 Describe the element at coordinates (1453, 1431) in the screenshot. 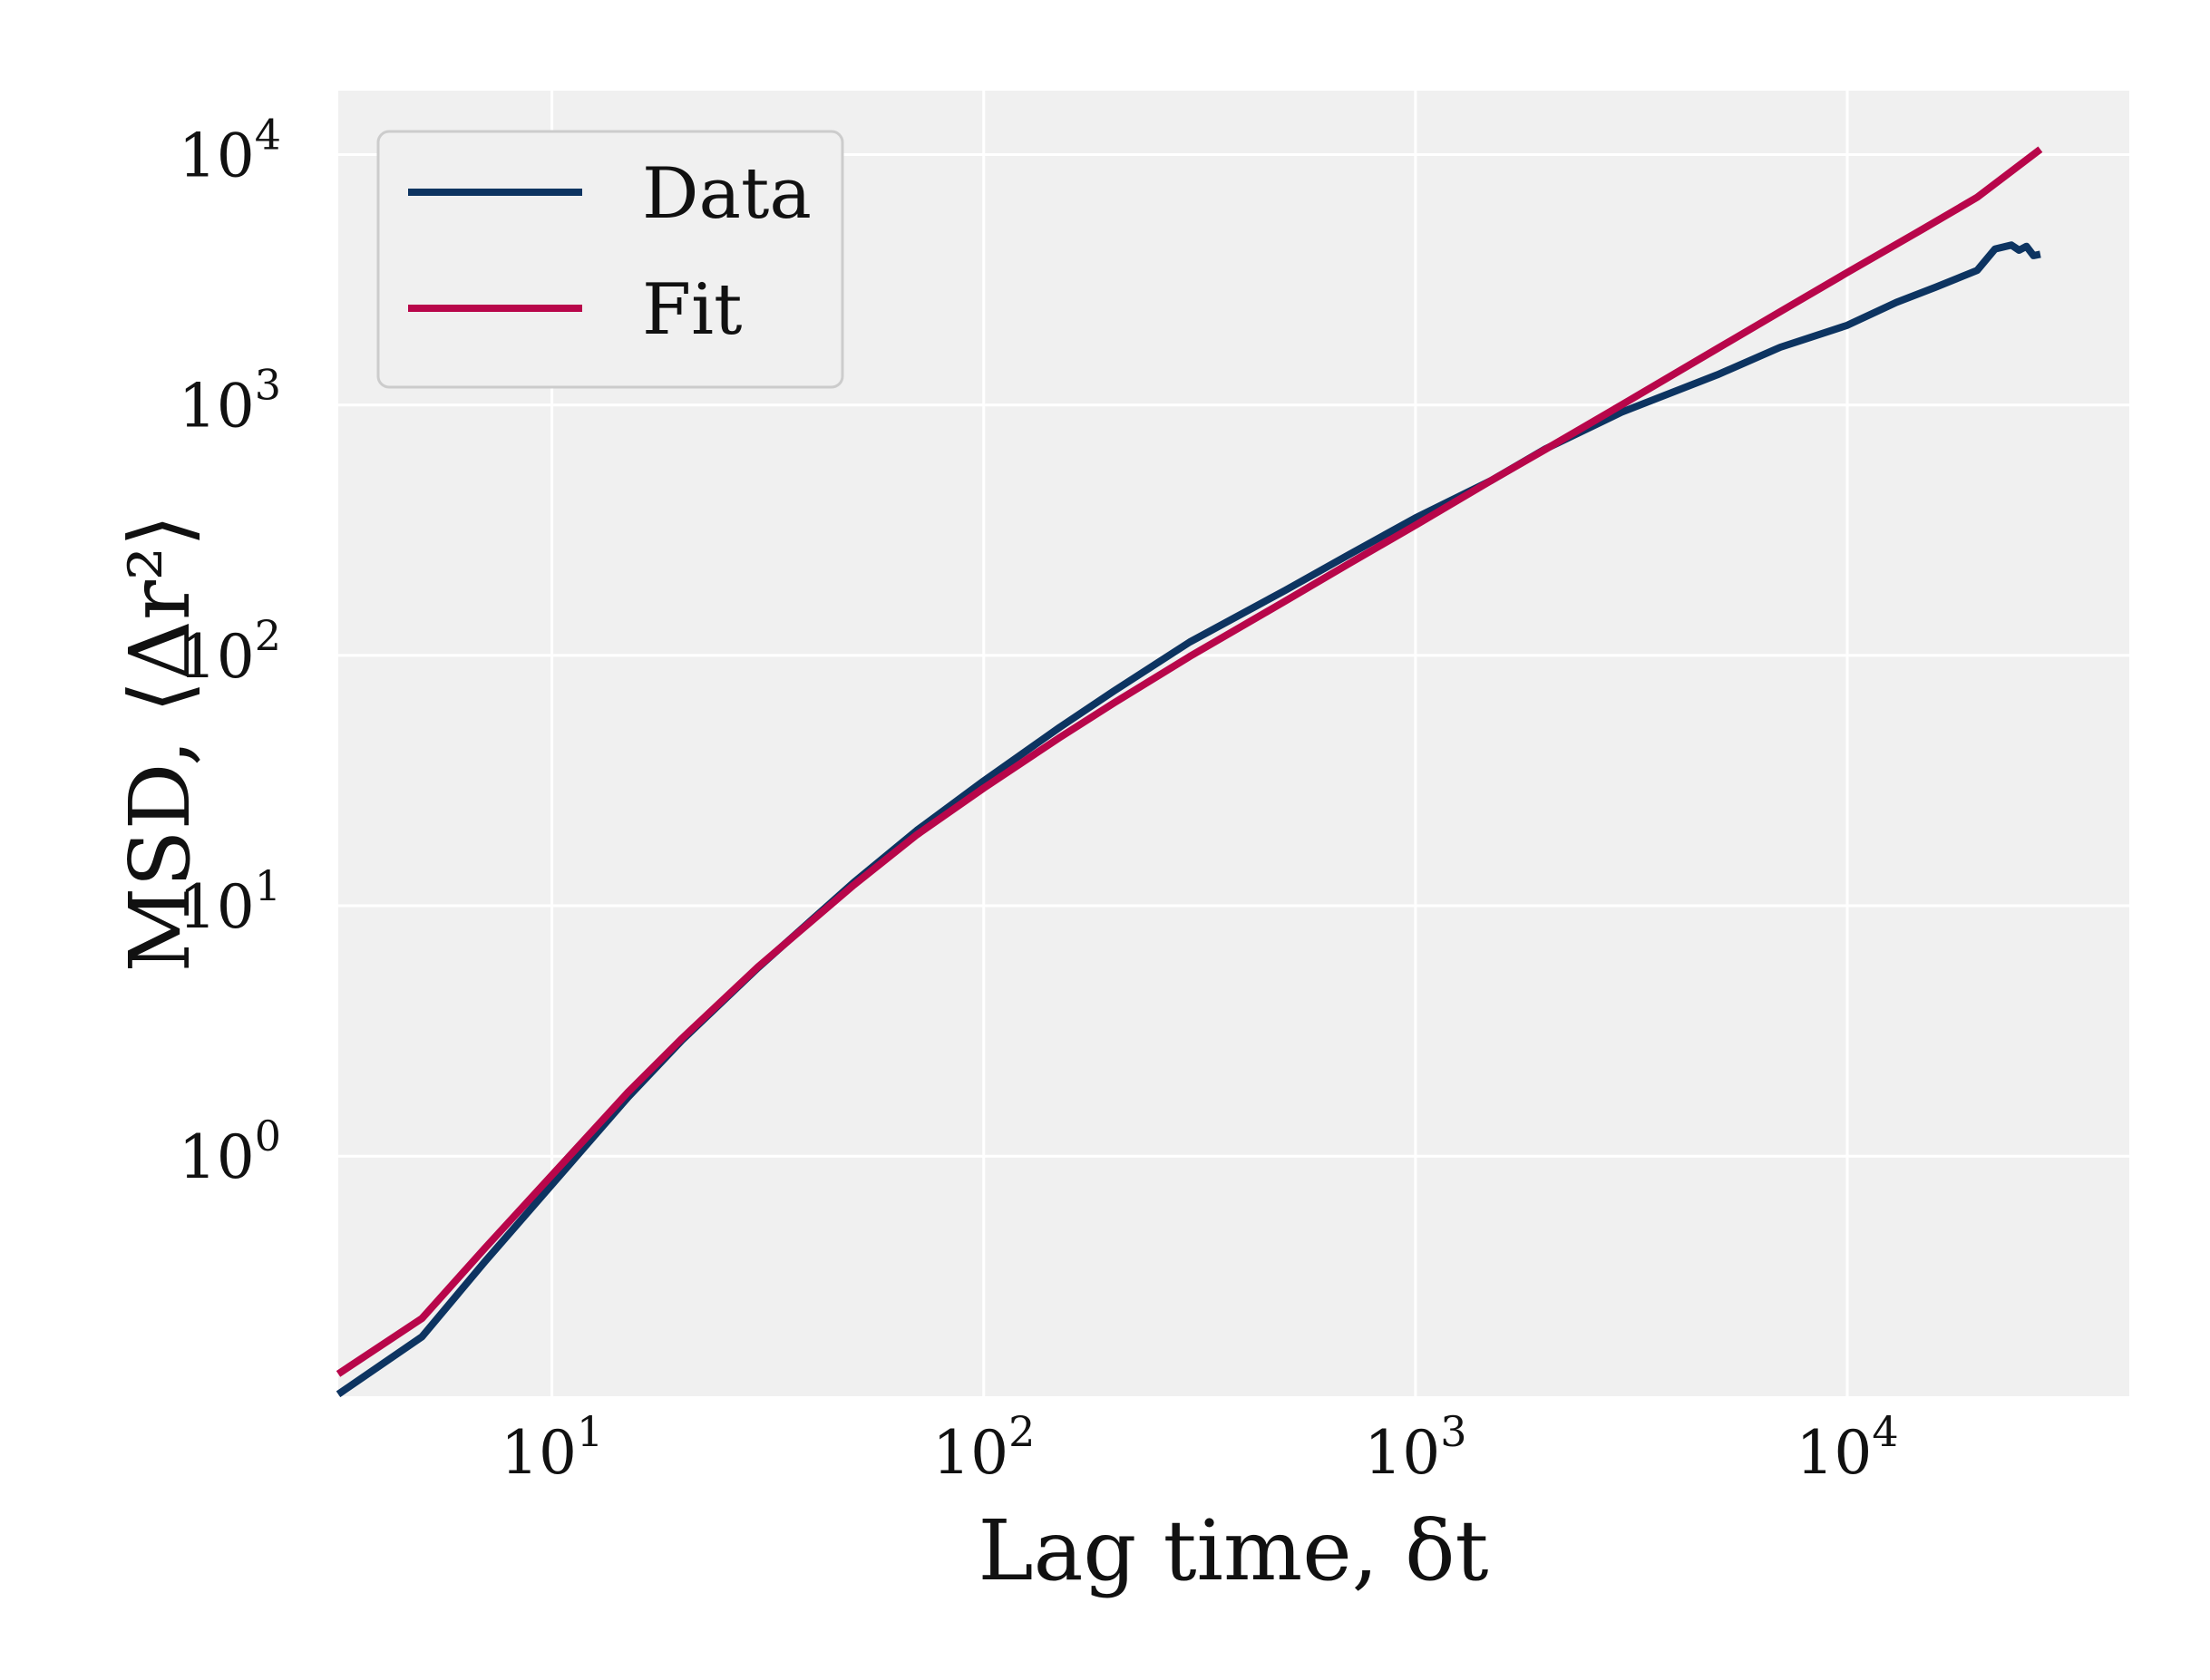

I see `x-tick-exponent: 3` at that location.